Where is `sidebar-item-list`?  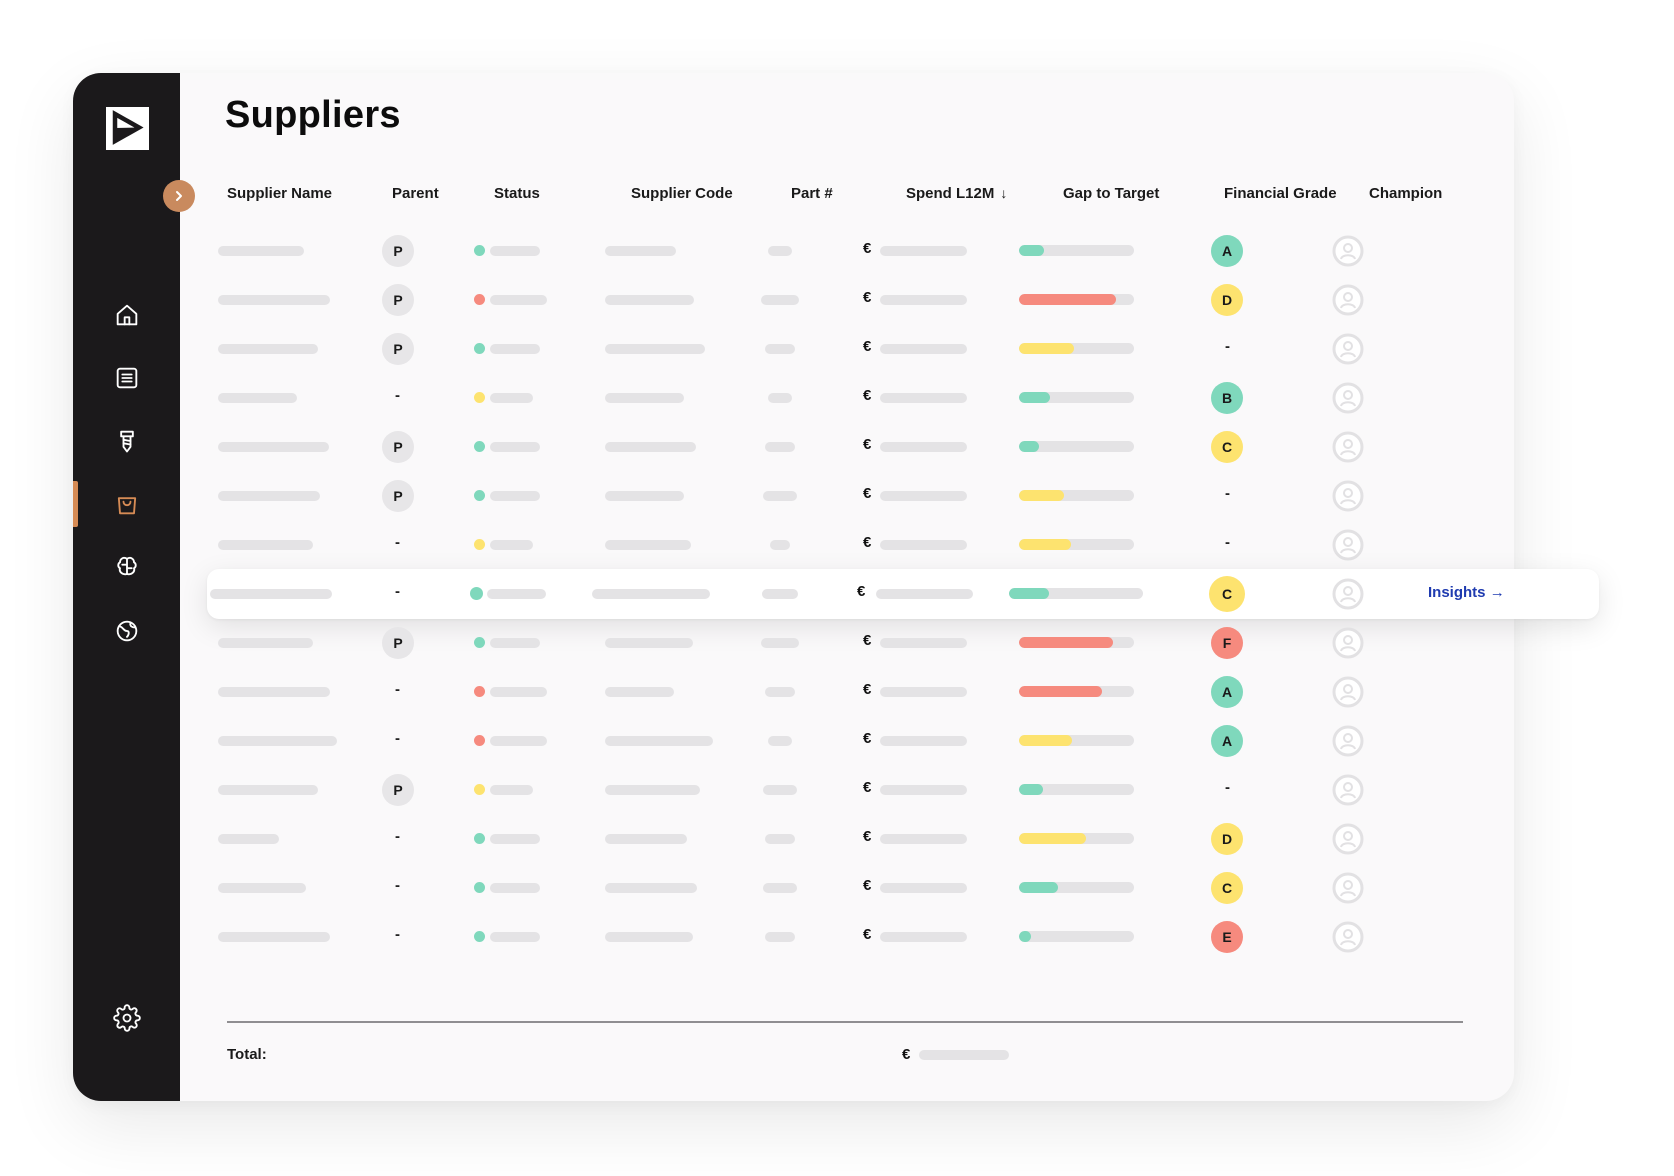 sidebar-item-list is located at coordinates (126, 378).